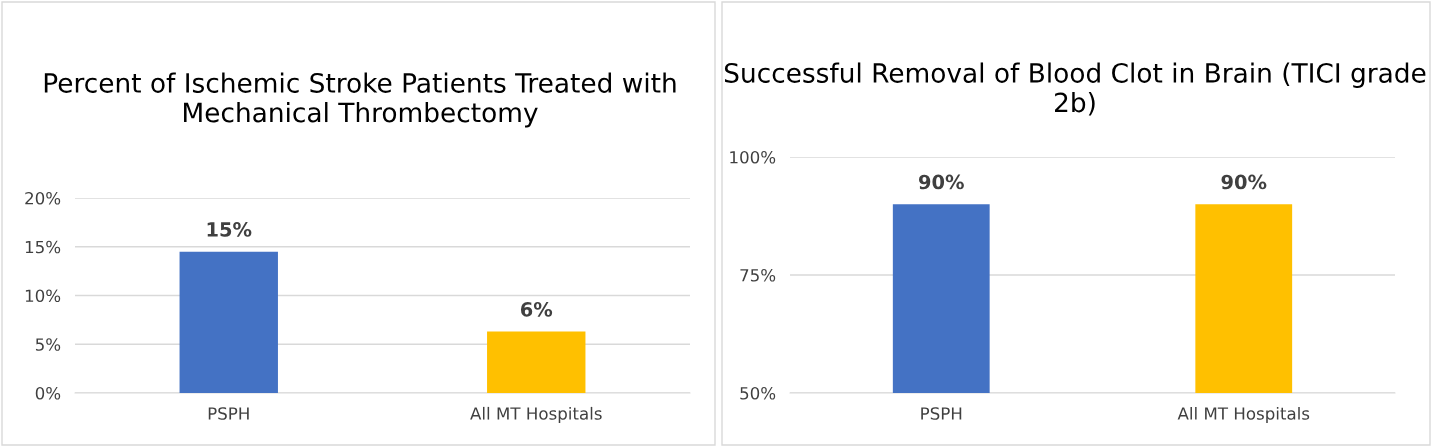  I want to click on y-tick-label: 100%, so click(753, 157).